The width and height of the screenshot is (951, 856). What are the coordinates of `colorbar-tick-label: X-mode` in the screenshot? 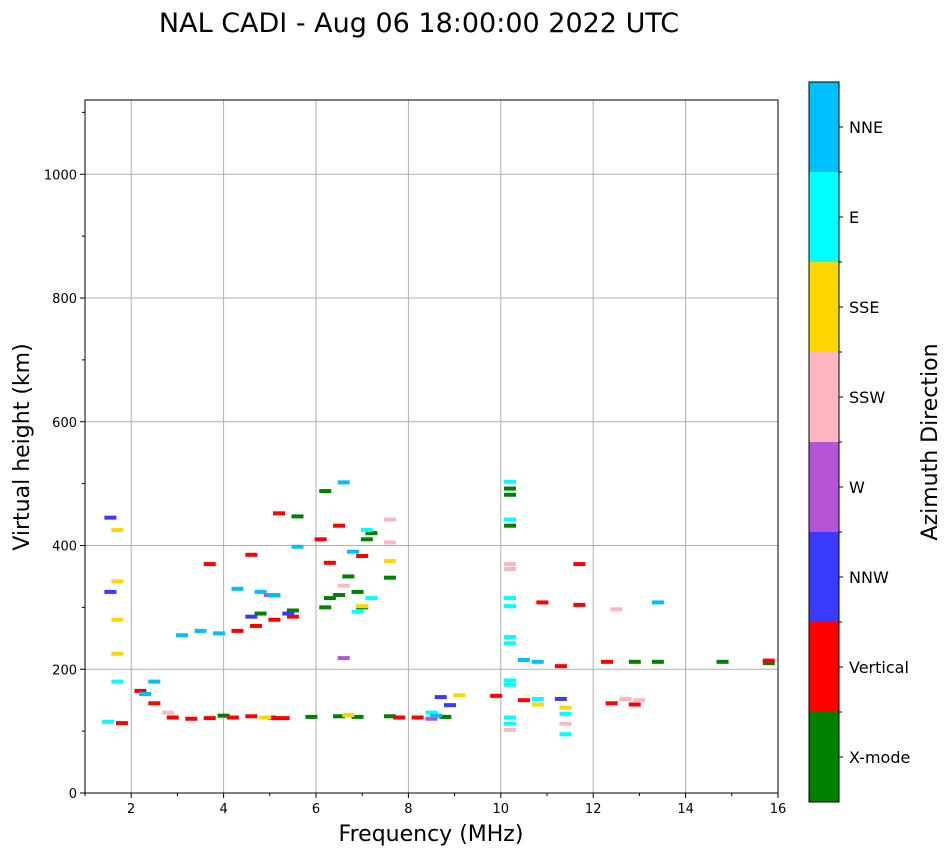 It's located at (879, 757).